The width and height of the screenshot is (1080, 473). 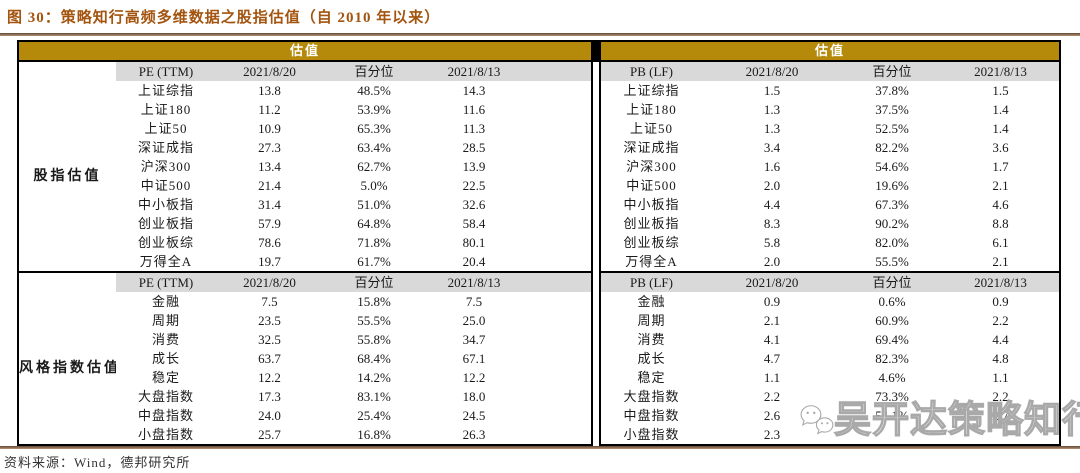 What do you see at coordinates (97, 462) in the screenshot?
I see `source-note: 资料来源：Wind，德邦研究所` at bounding box center [97, 462].